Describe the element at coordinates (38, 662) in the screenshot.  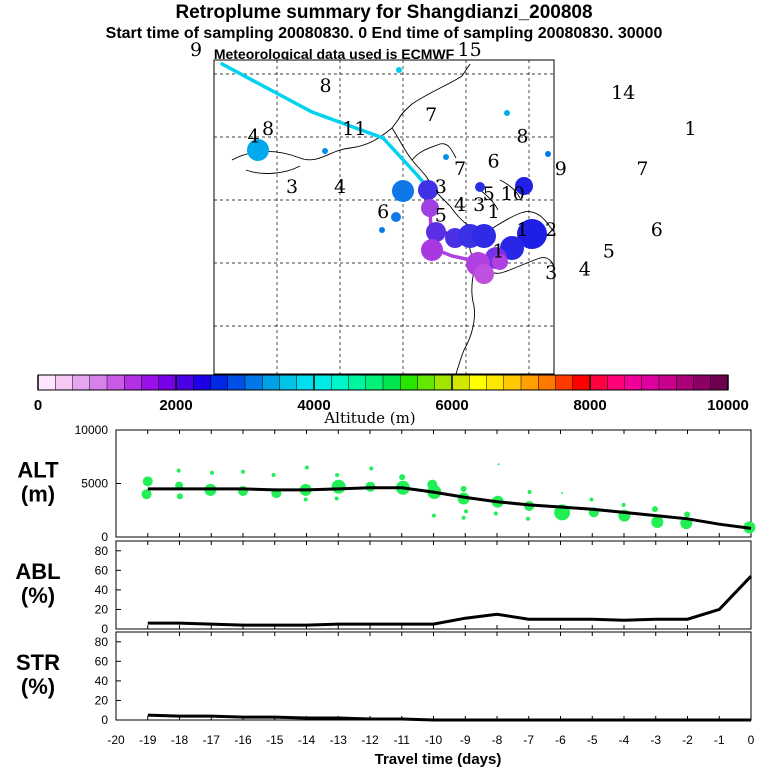
I see `str-panel-label: STR` at that location.